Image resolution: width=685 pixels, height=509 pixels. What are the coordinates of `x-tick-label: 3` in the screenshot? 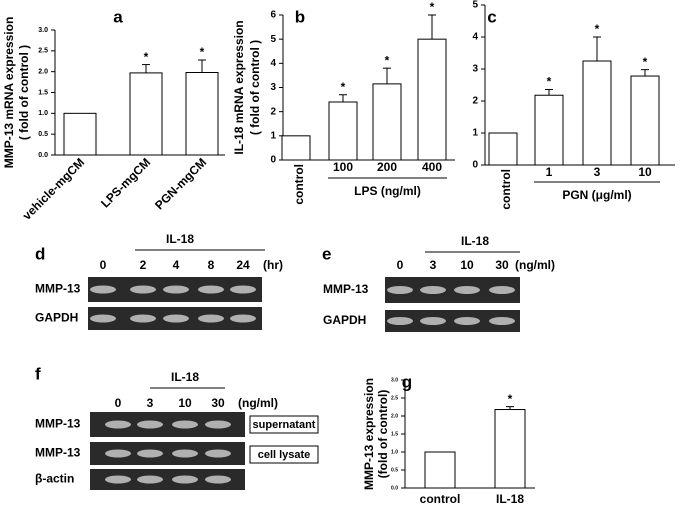 It's located at (597, 172).